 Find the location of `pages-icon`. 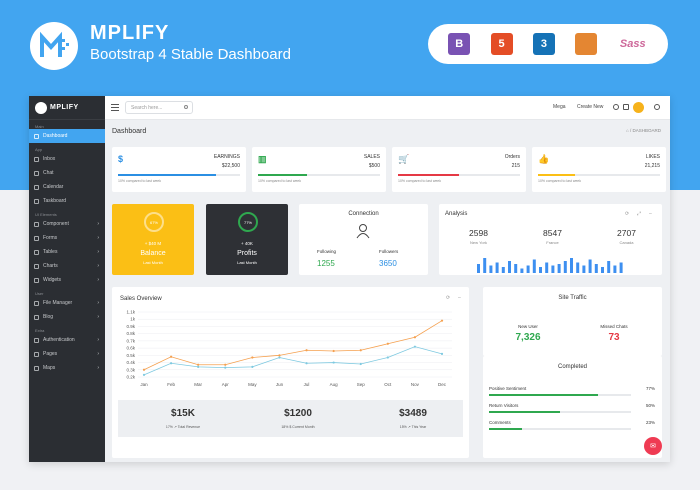

pages-icon is located at coordinates (36, 354).